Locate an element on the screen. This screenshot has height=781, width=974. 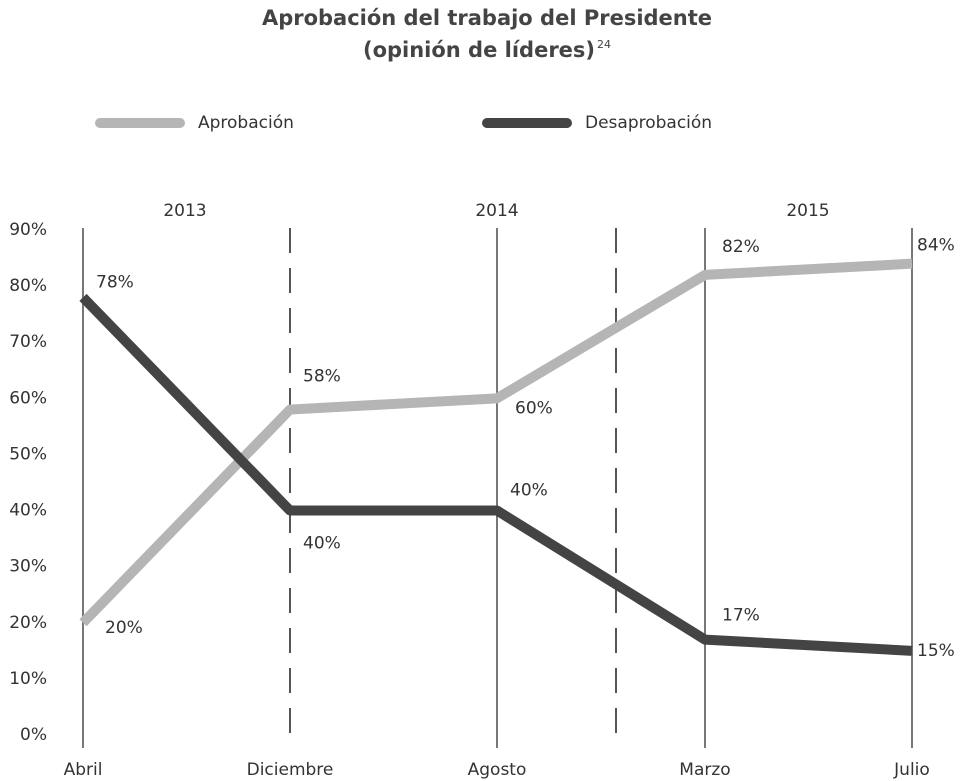
chart-subtitle: (opinión de líderes) 24 is located at coordinates (487, 50).